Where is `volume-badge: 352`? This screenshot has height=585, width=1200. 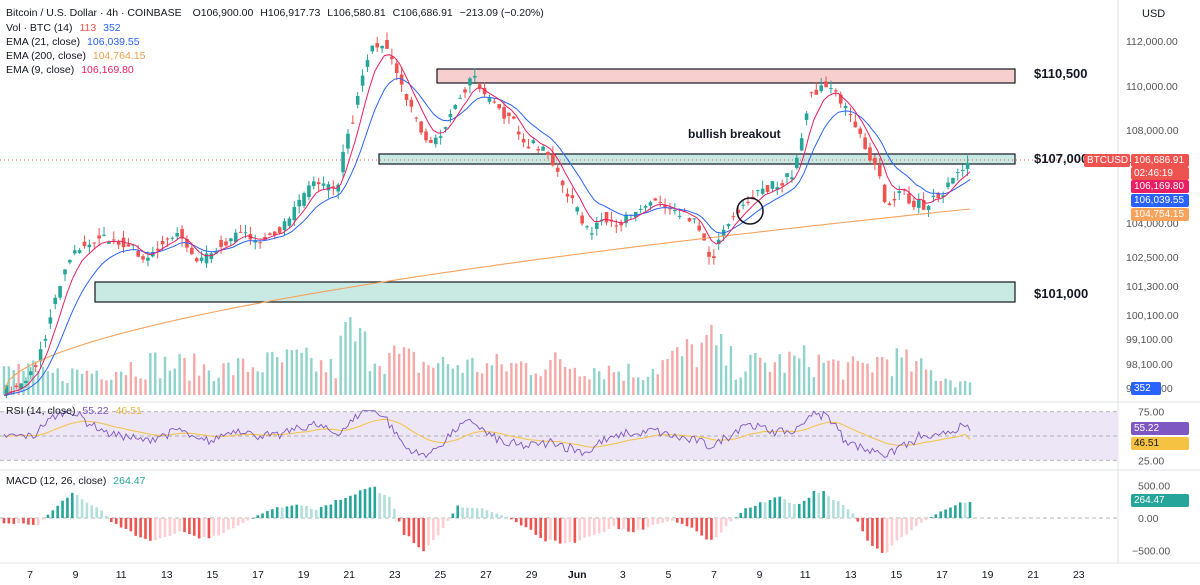
volume-badge: 352 is located at coordinates (1146, 388).